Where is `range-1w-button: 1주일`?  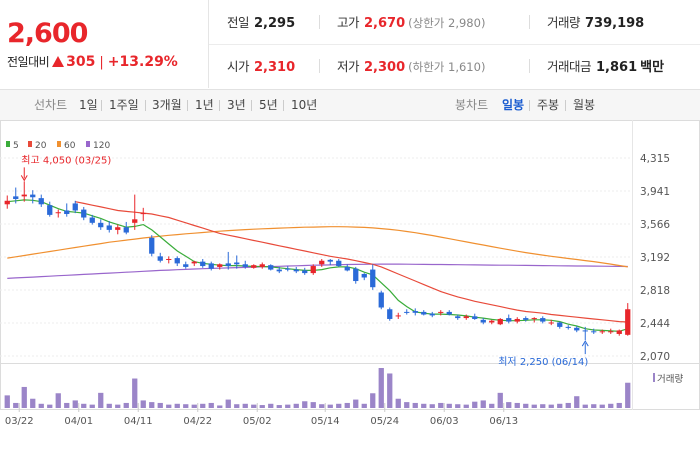
range-1w-button: 1주일 is located at coordinates (124, 105).